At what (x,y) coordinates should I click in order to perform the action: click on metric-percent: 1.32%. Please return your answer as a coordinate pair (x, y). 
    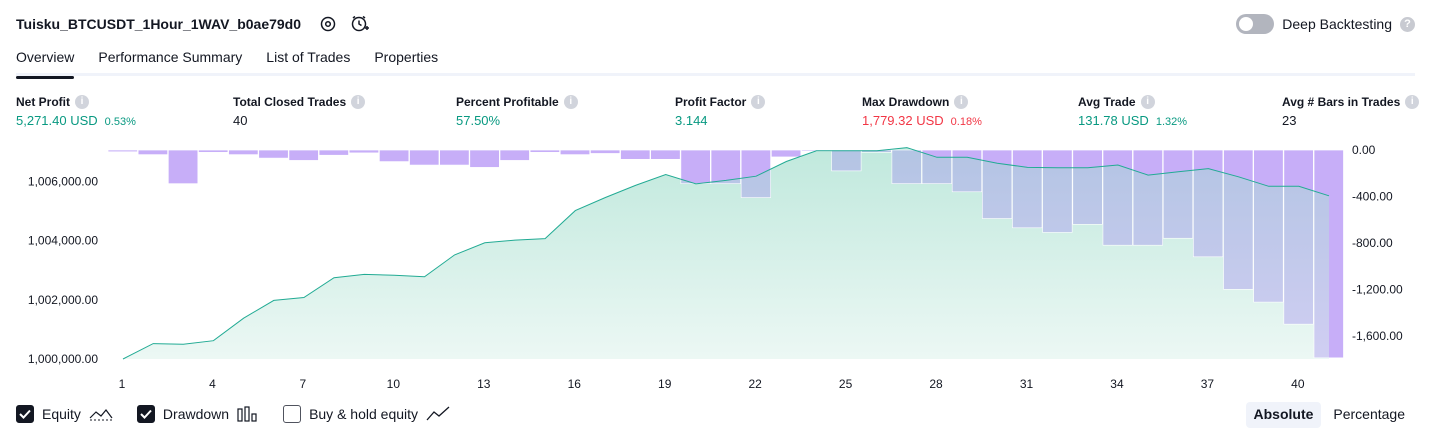
    Looking at the image, I should click on (1171, 122).